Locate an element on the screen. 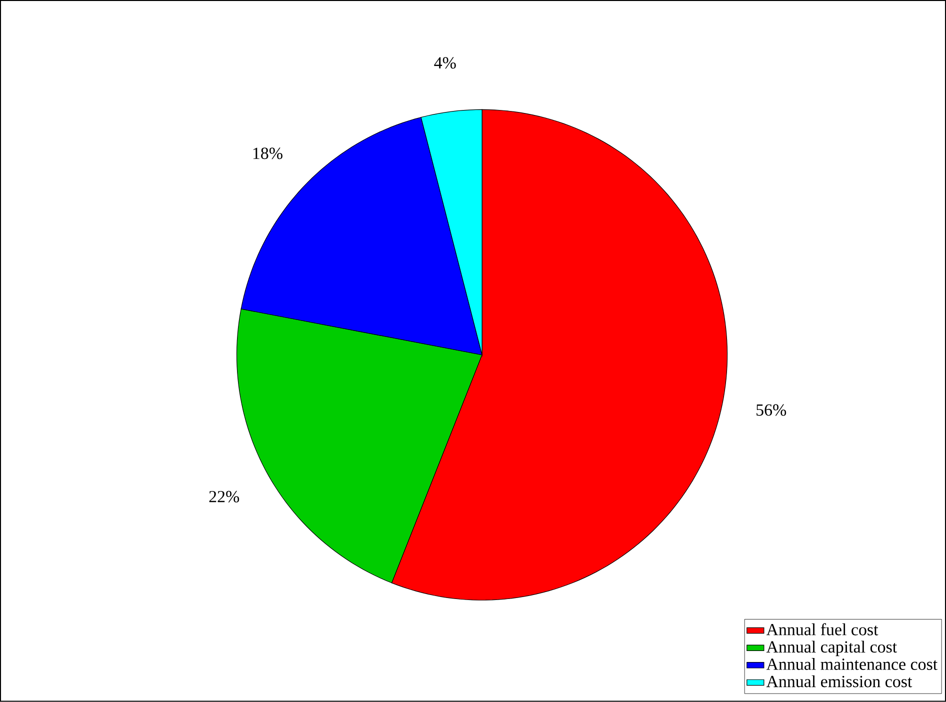 This screenshot has width=946, height=702. legend-label: Annual capital cost is located at coordinates (832, 648).